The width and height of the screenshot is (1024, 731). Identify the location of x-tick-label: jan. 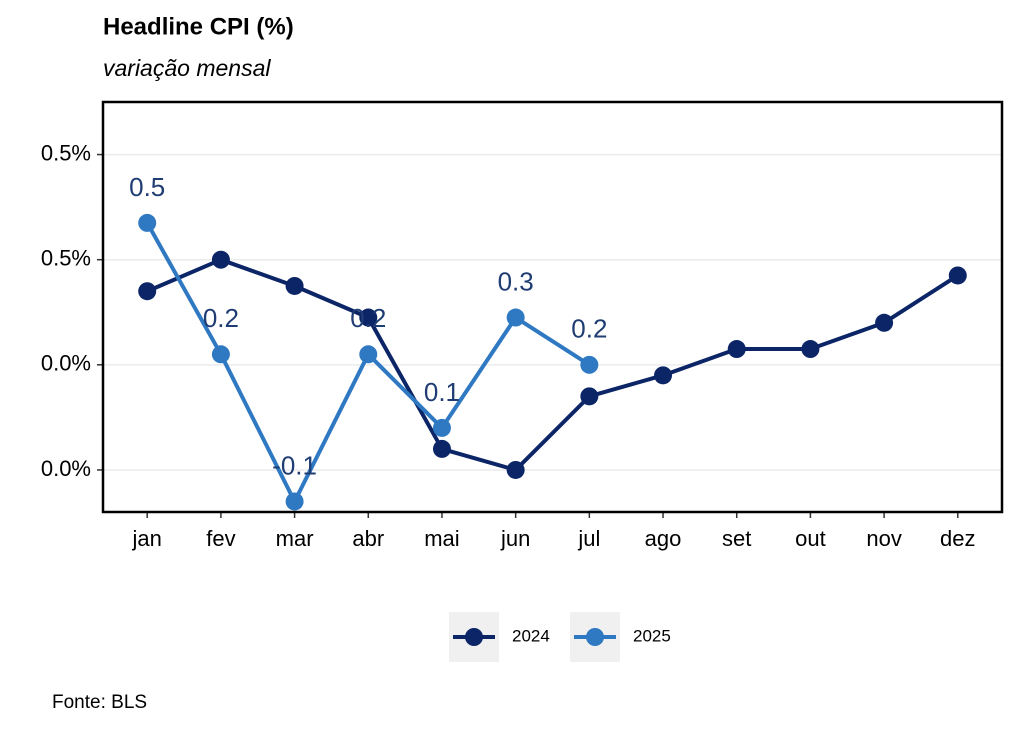
(147, 538).